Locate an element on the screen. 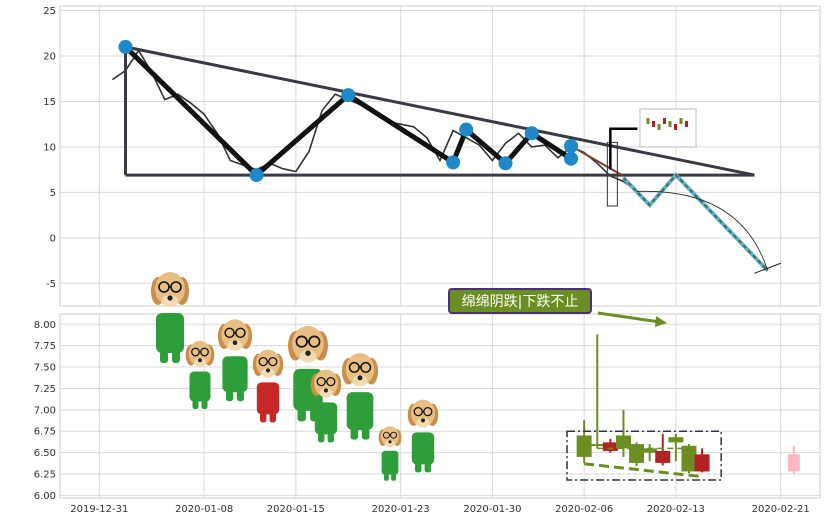  annotation-group: 绵绵阴跌|下跌不止 is located at coordinates (520, 301).